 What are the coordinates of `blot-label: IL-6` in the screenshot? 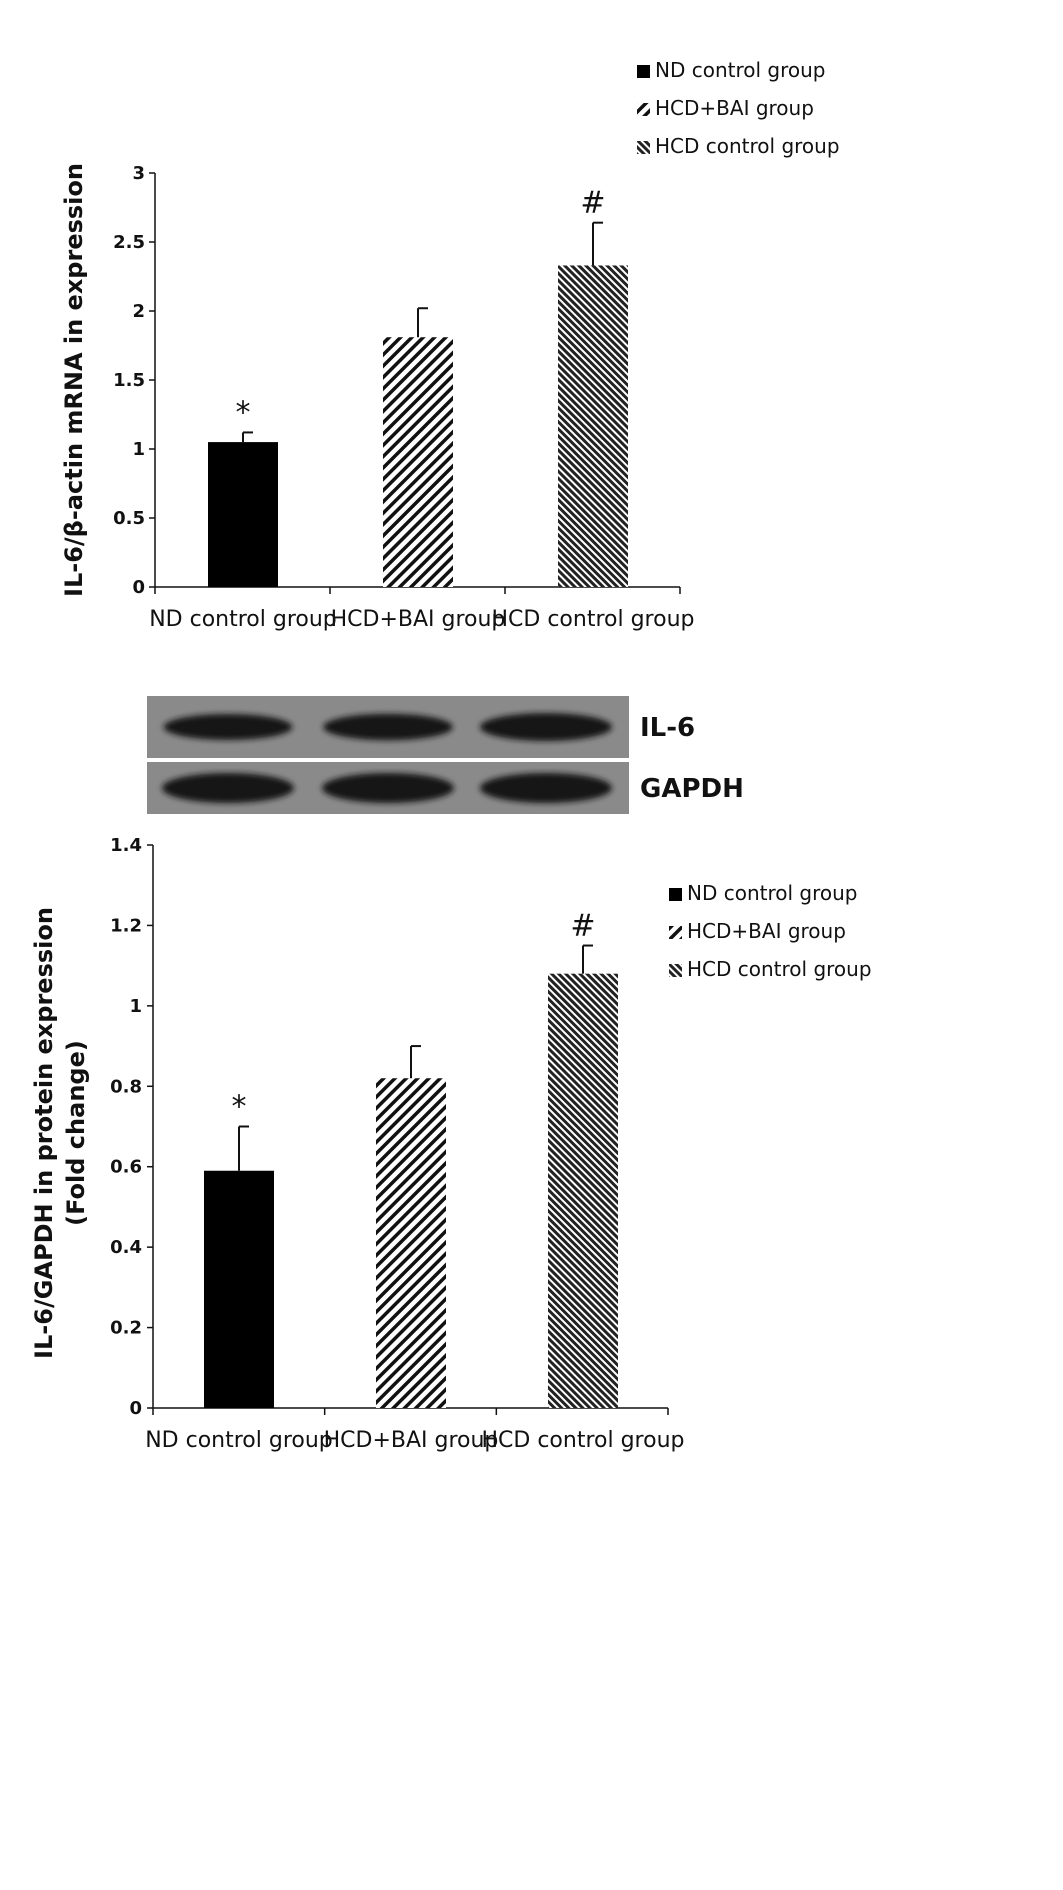 It's located at (667, 728).